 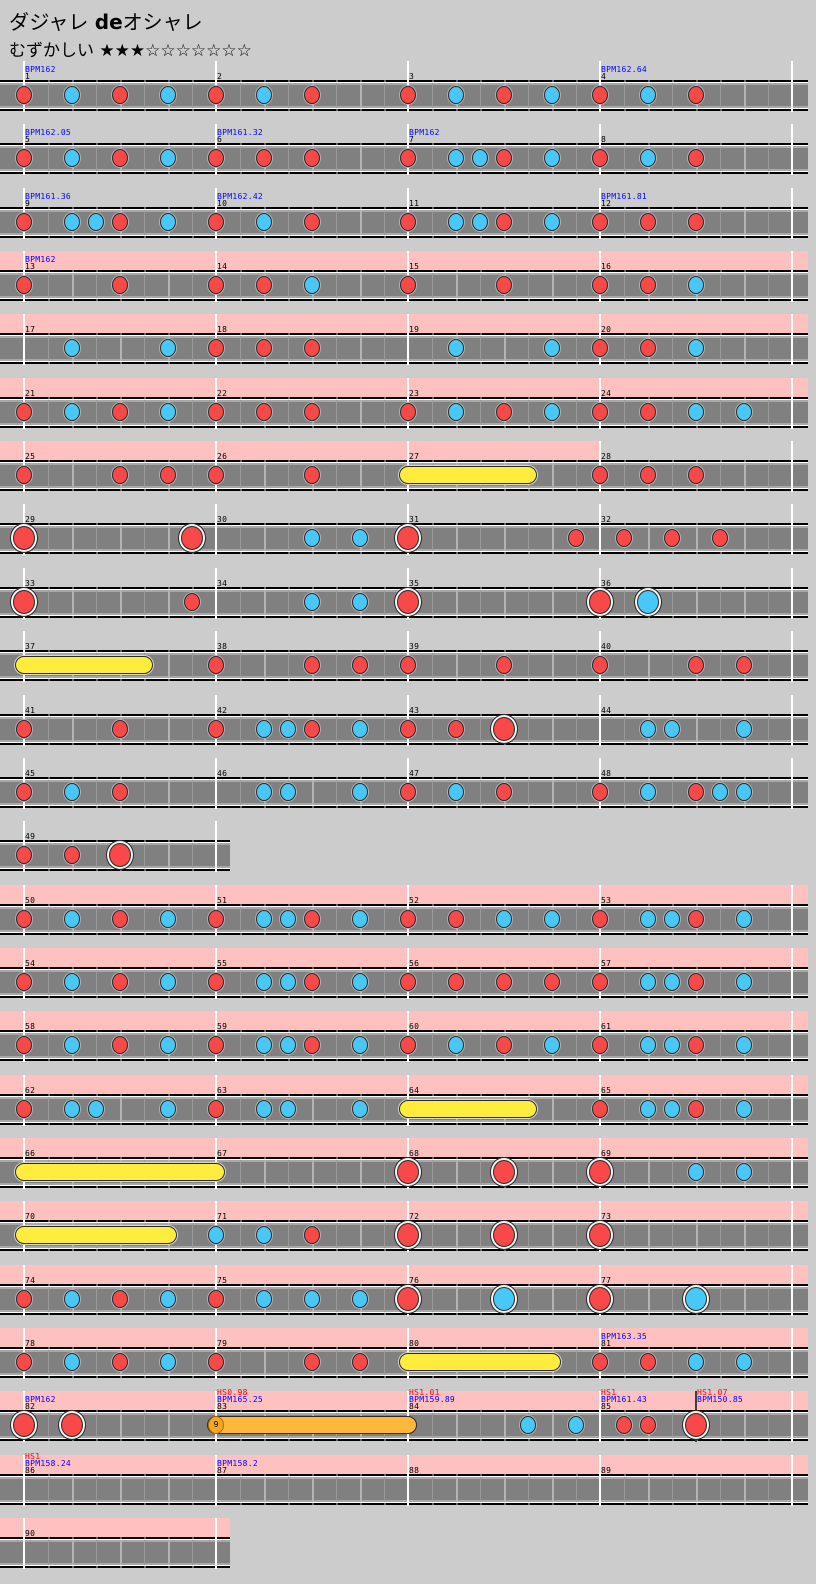 What do you see at coordinates (404, 805) in the screenshot?
I see `lane-highlight-bottom` at bounding box center [404, 805].